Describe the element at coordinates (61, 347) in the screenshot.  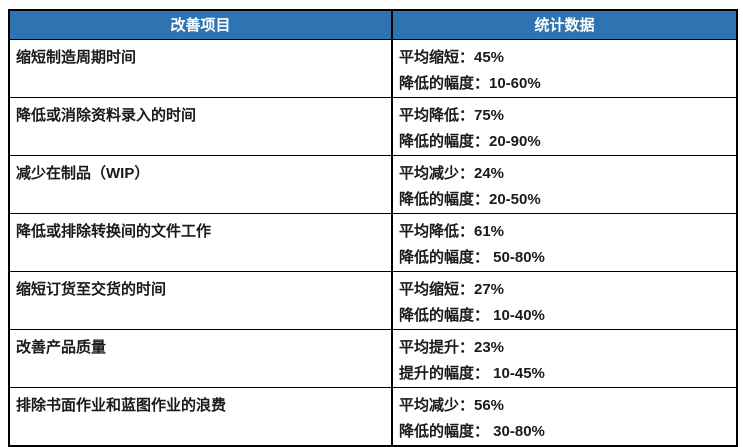
I see `item-label: 改善产品质量` at that location.